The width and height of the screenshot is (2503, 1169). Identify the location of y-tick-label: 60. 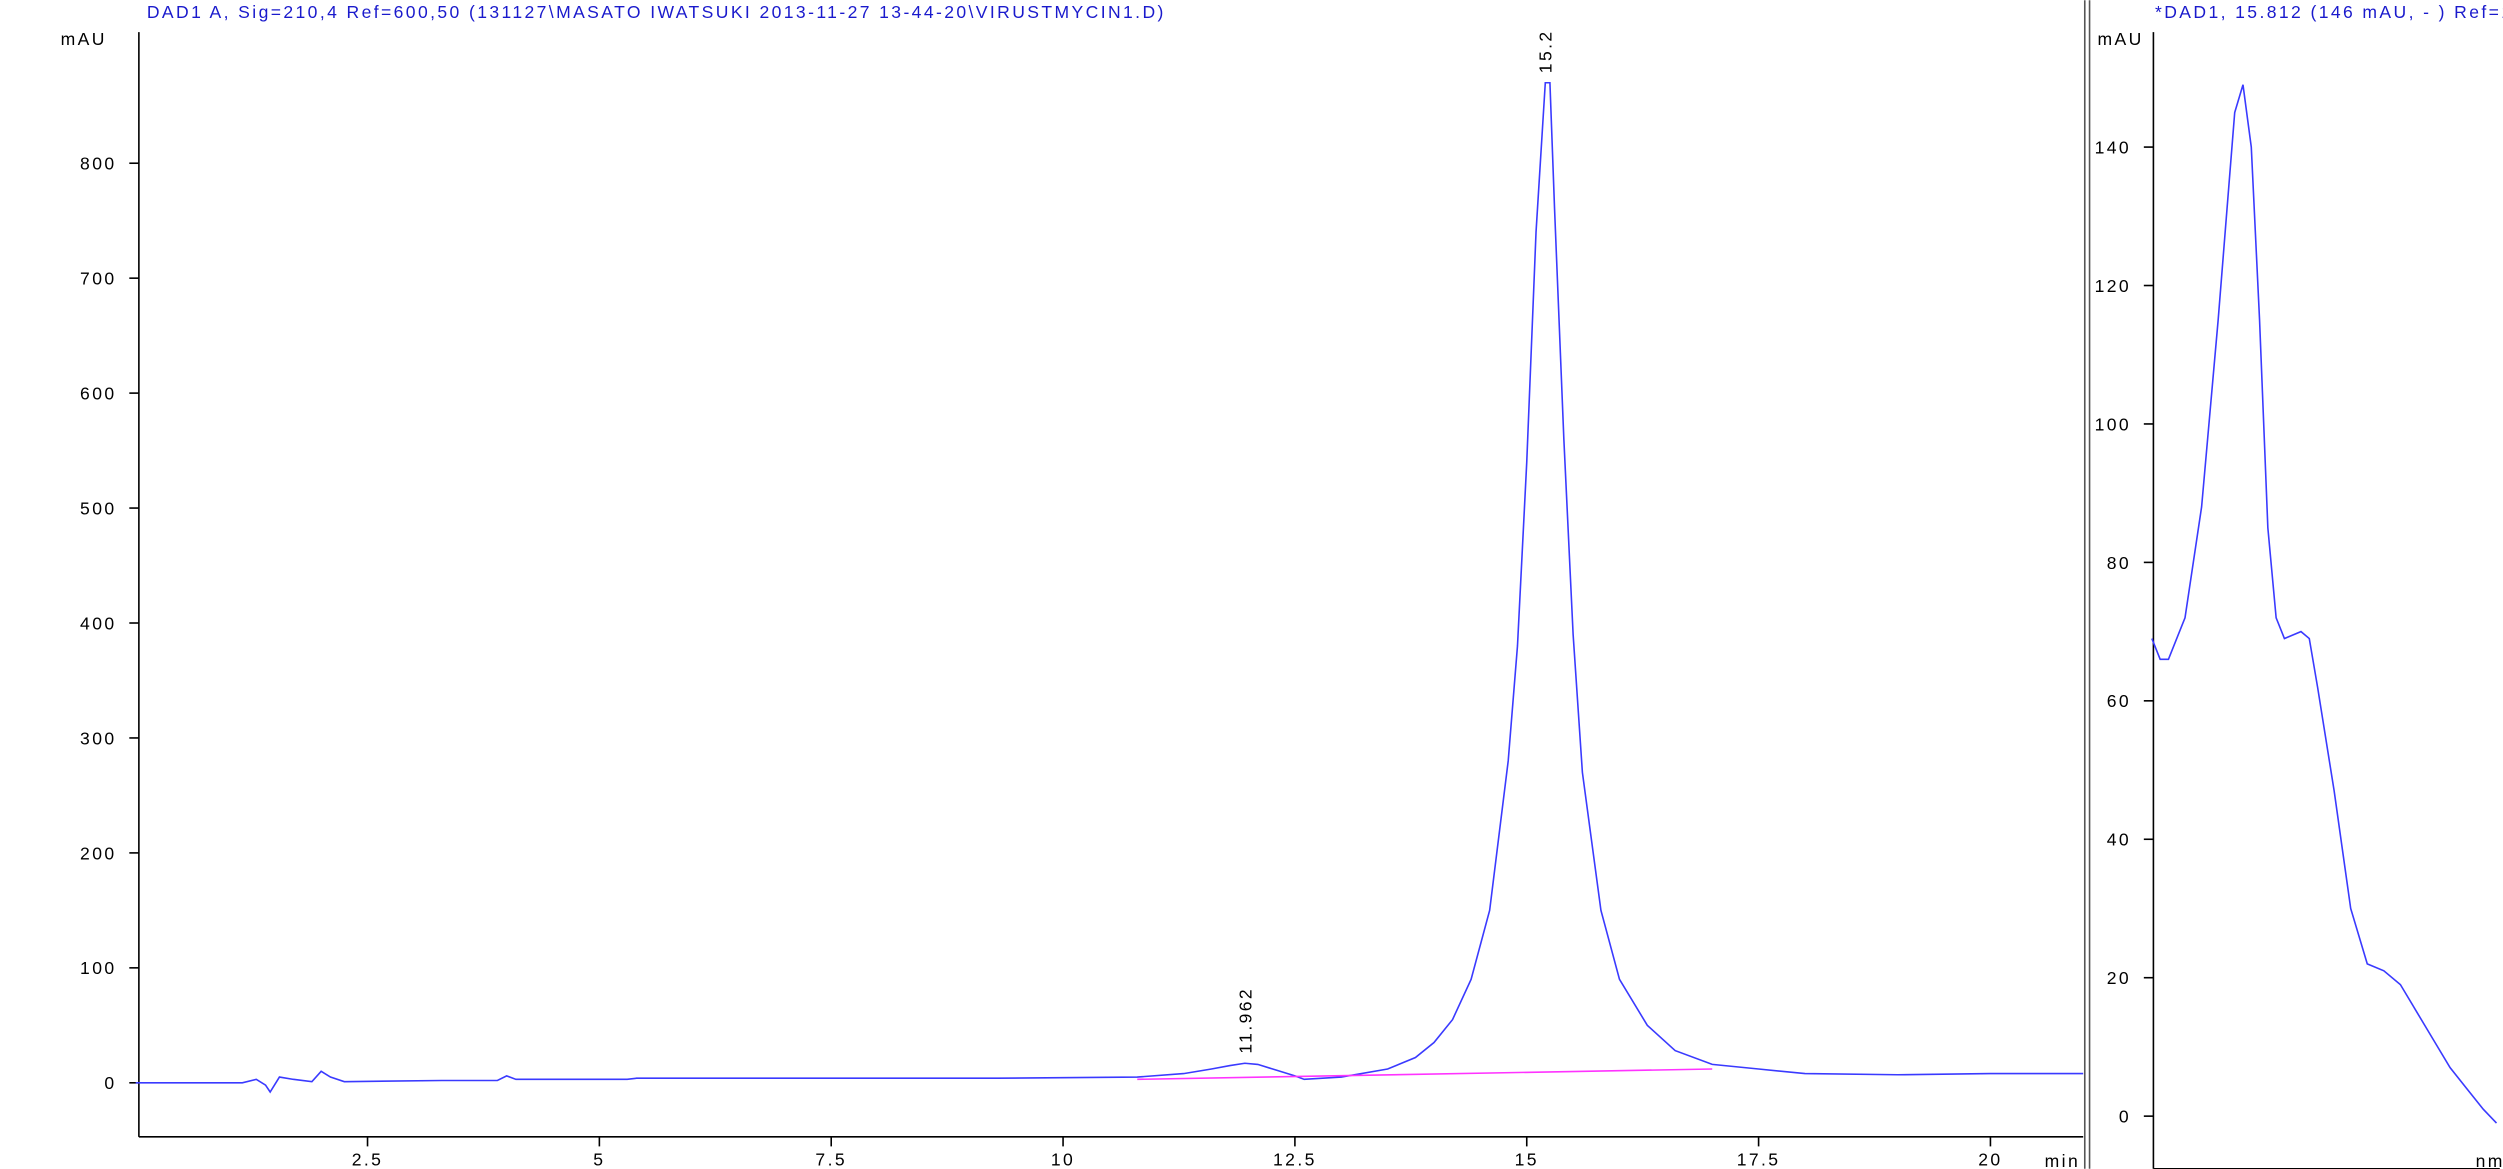
(2119, 701).